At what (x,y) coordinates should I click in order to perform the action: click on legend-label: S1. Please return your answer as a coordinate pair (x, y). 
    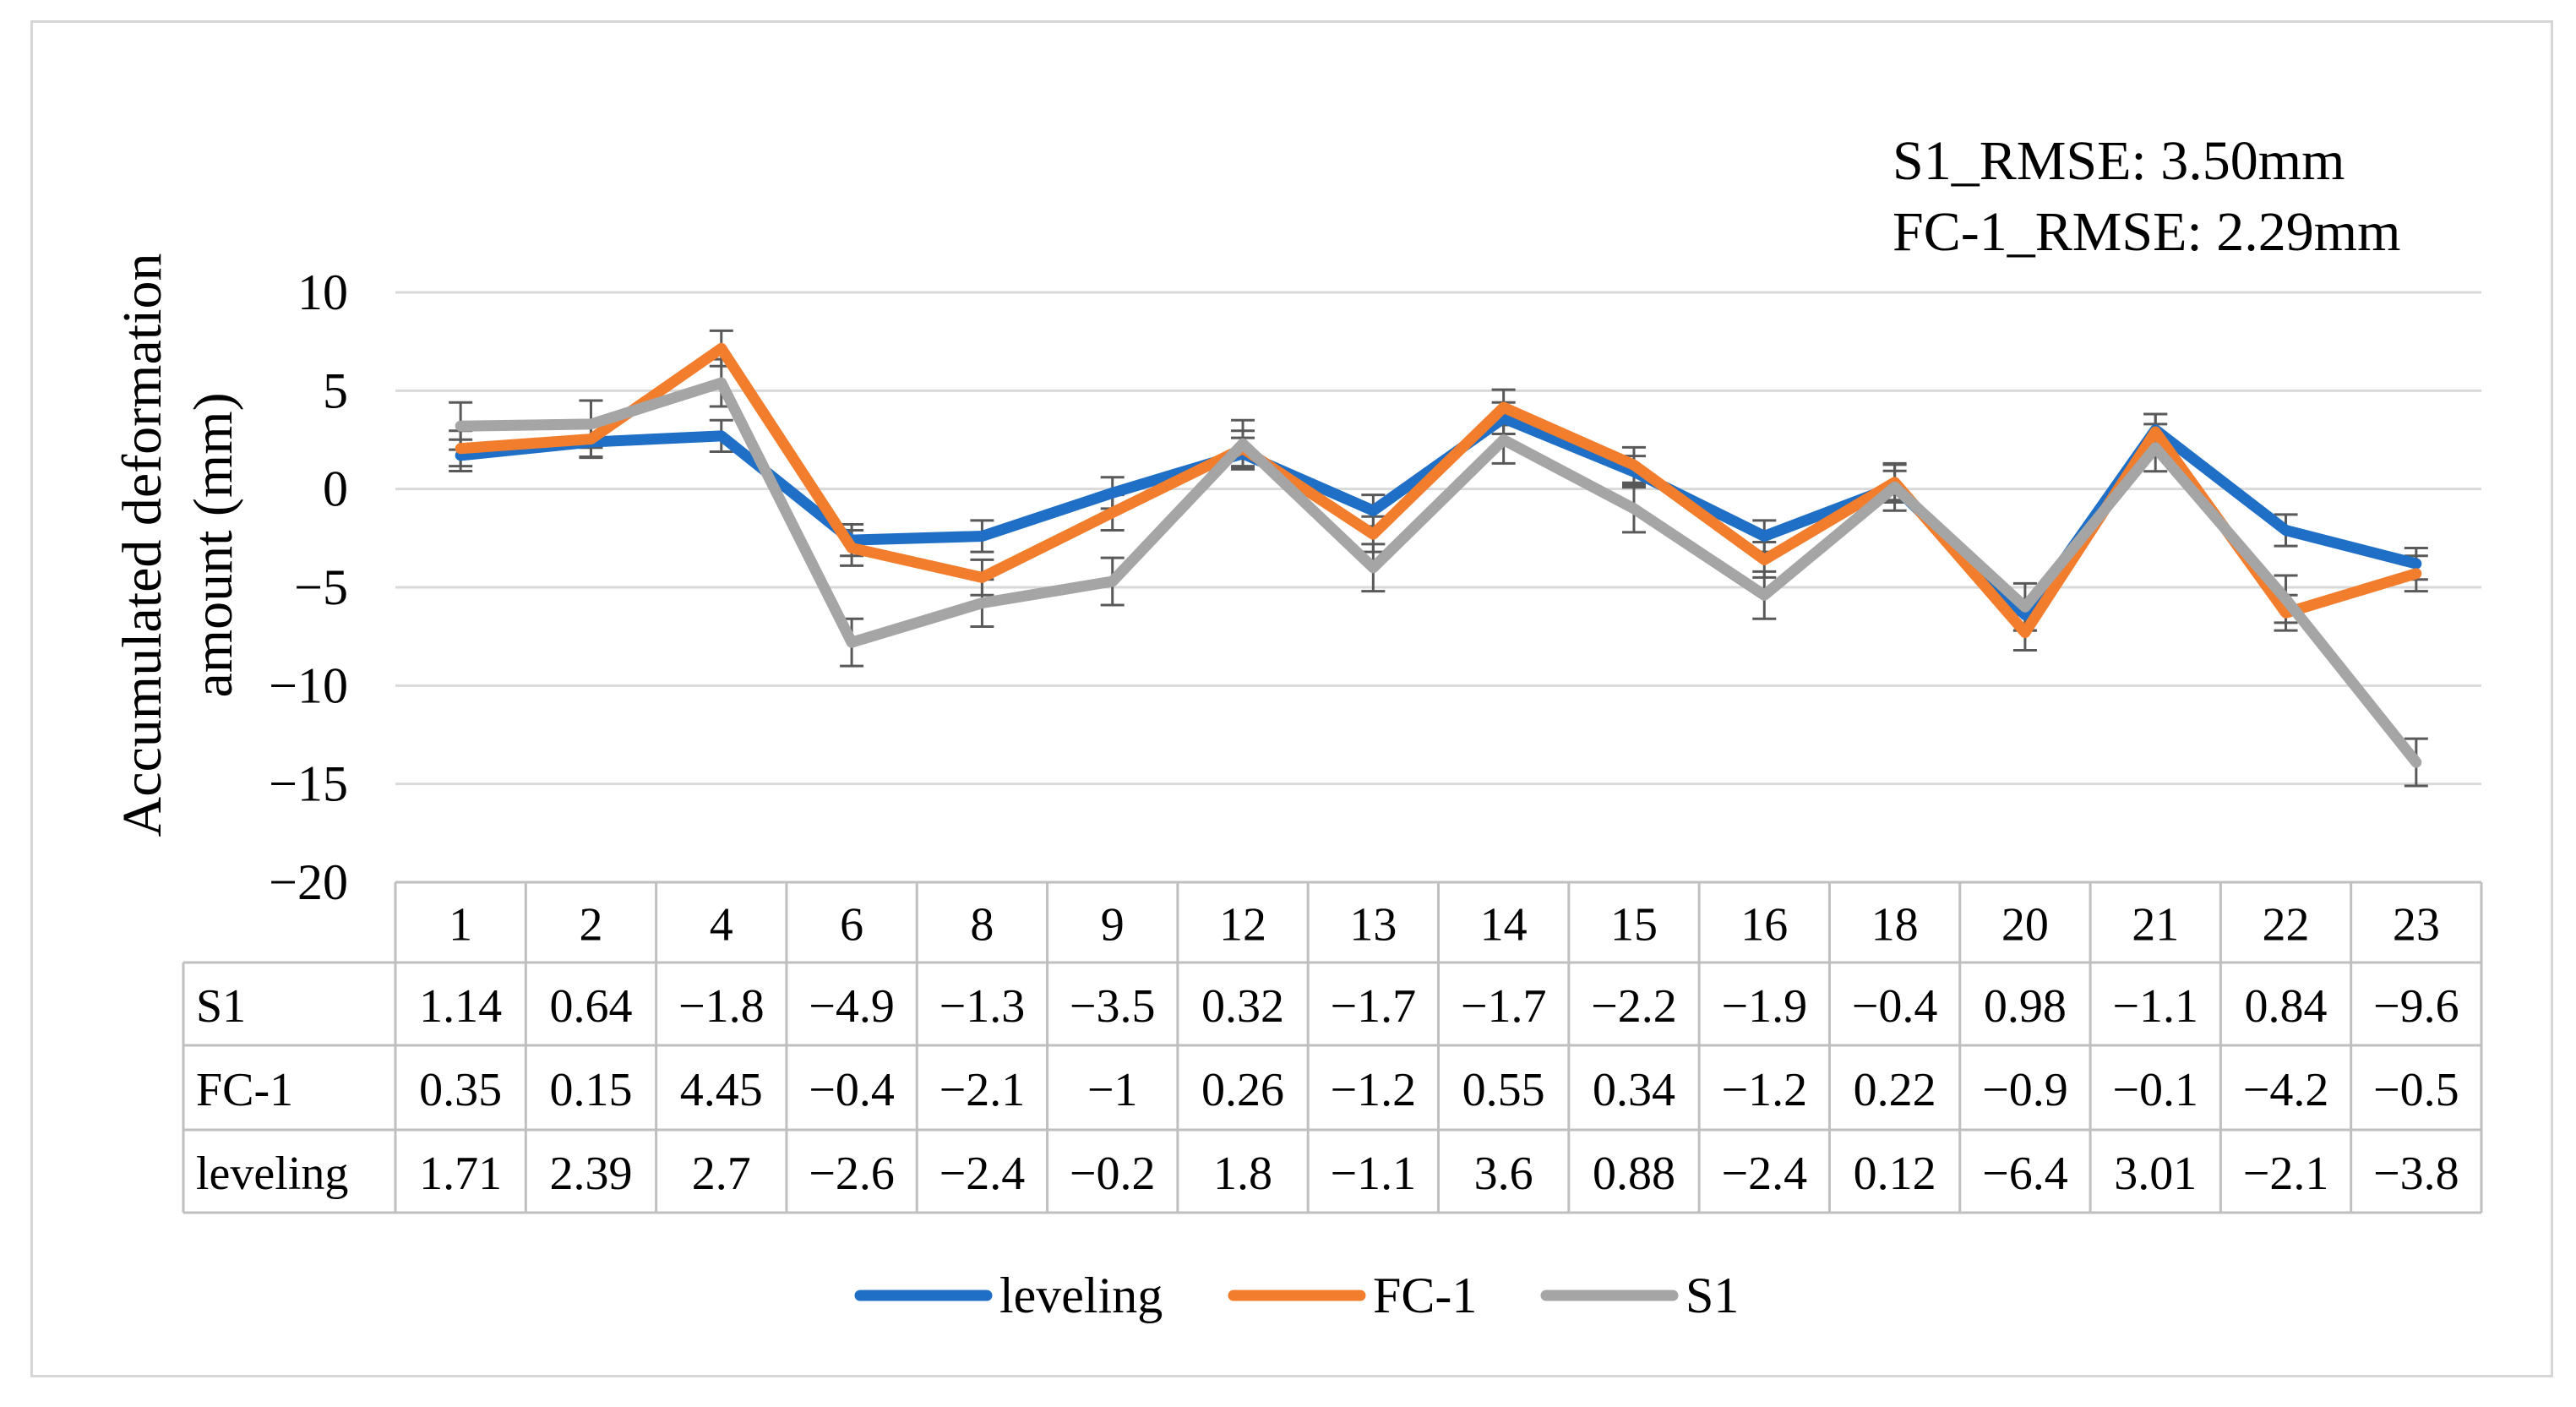
    Looking at the image, I should click on (1712, 1295).